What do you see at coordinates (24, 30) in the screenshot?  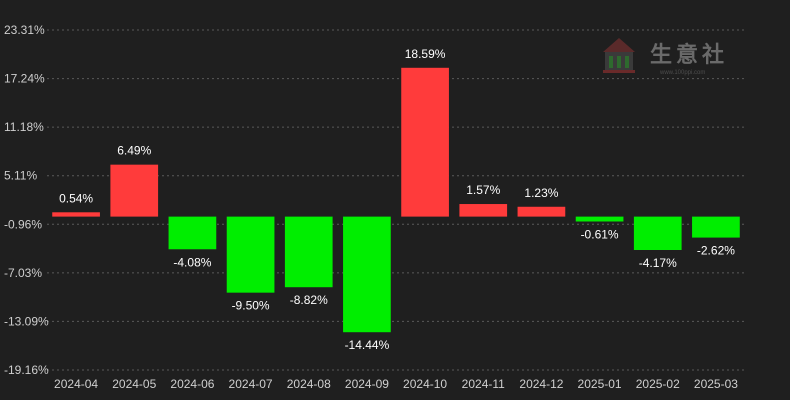 I see `y-tick-label: 23.31%` at bounding box center [24, 30].